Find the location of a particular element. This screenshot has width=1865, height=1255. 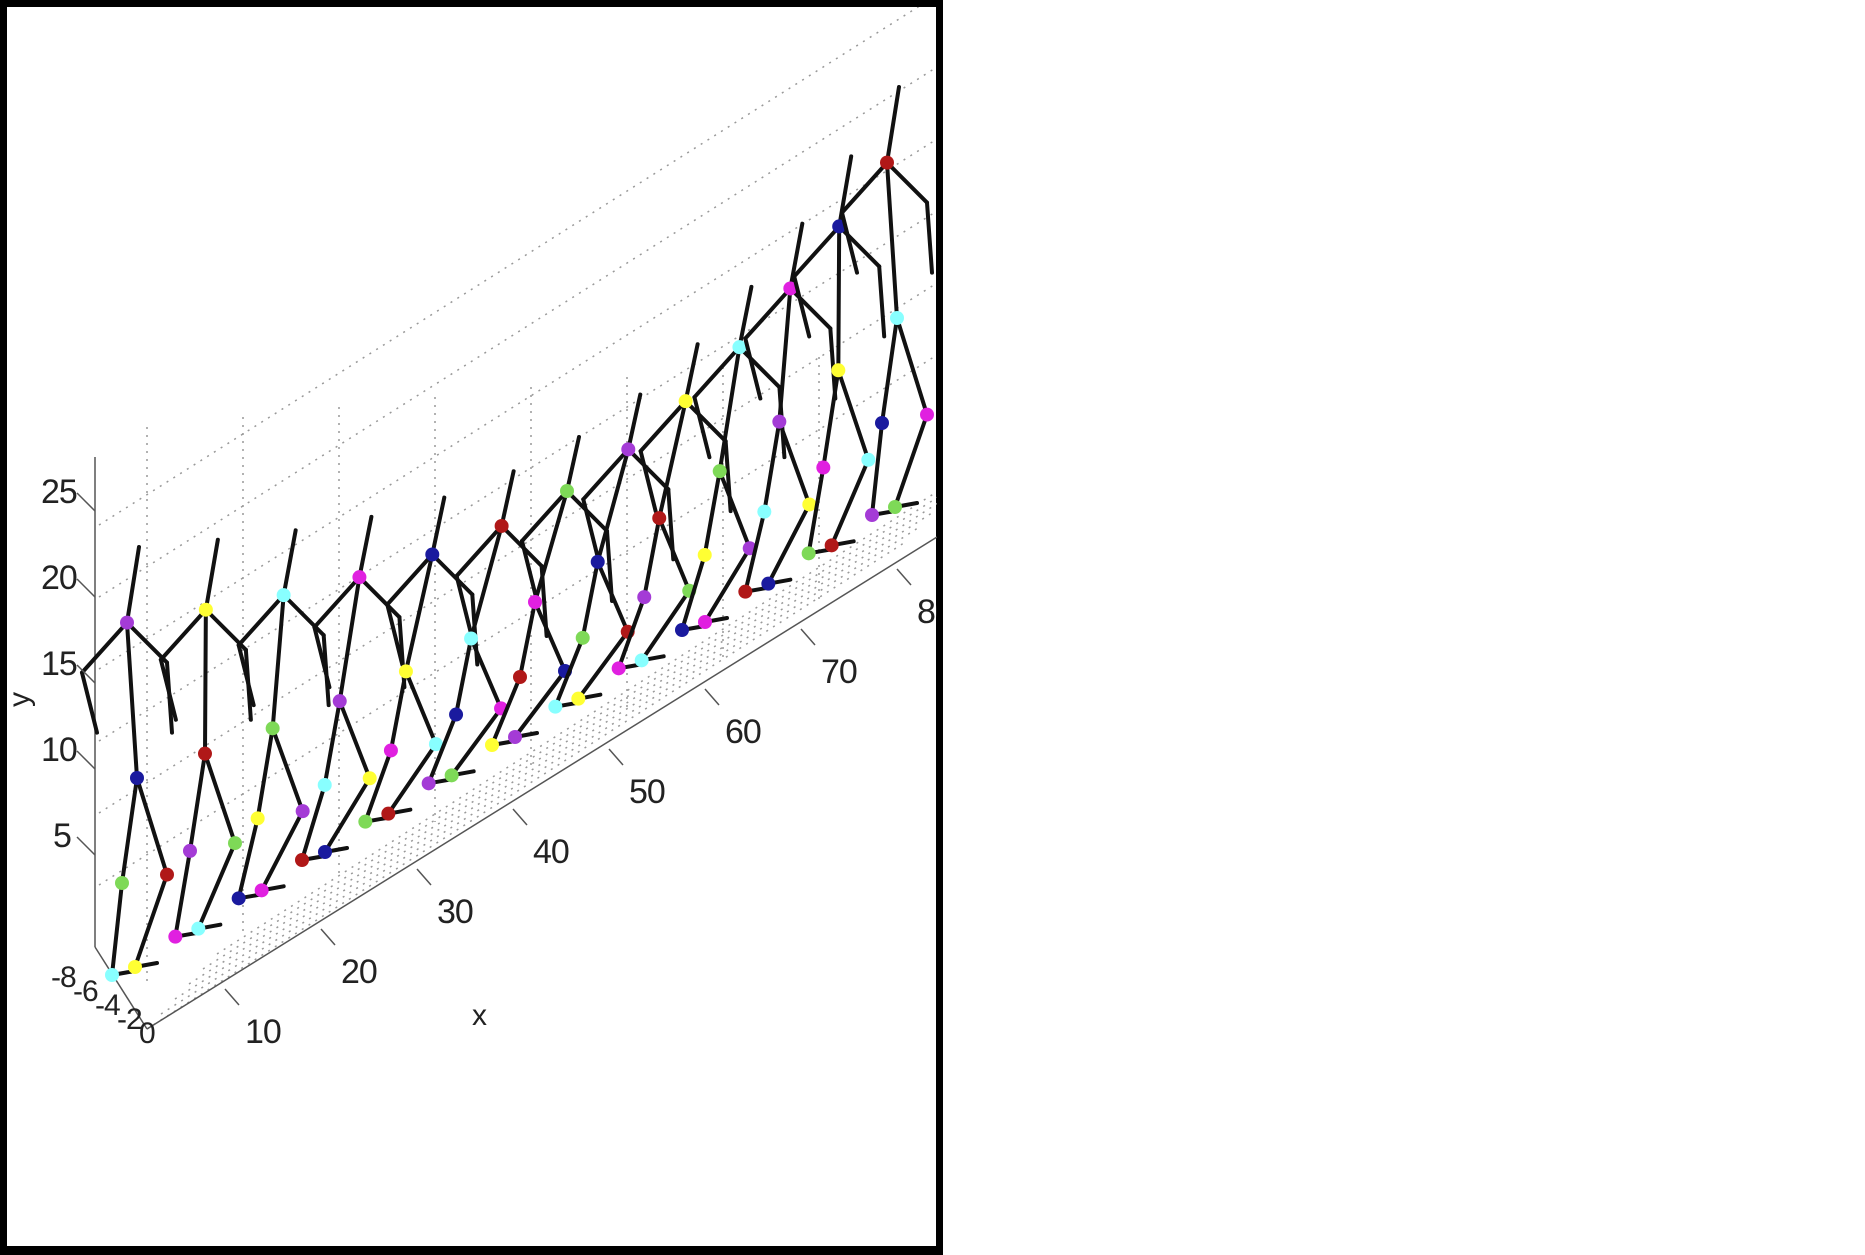

y-tick-label: 15 is located at coordinates (59, 664).